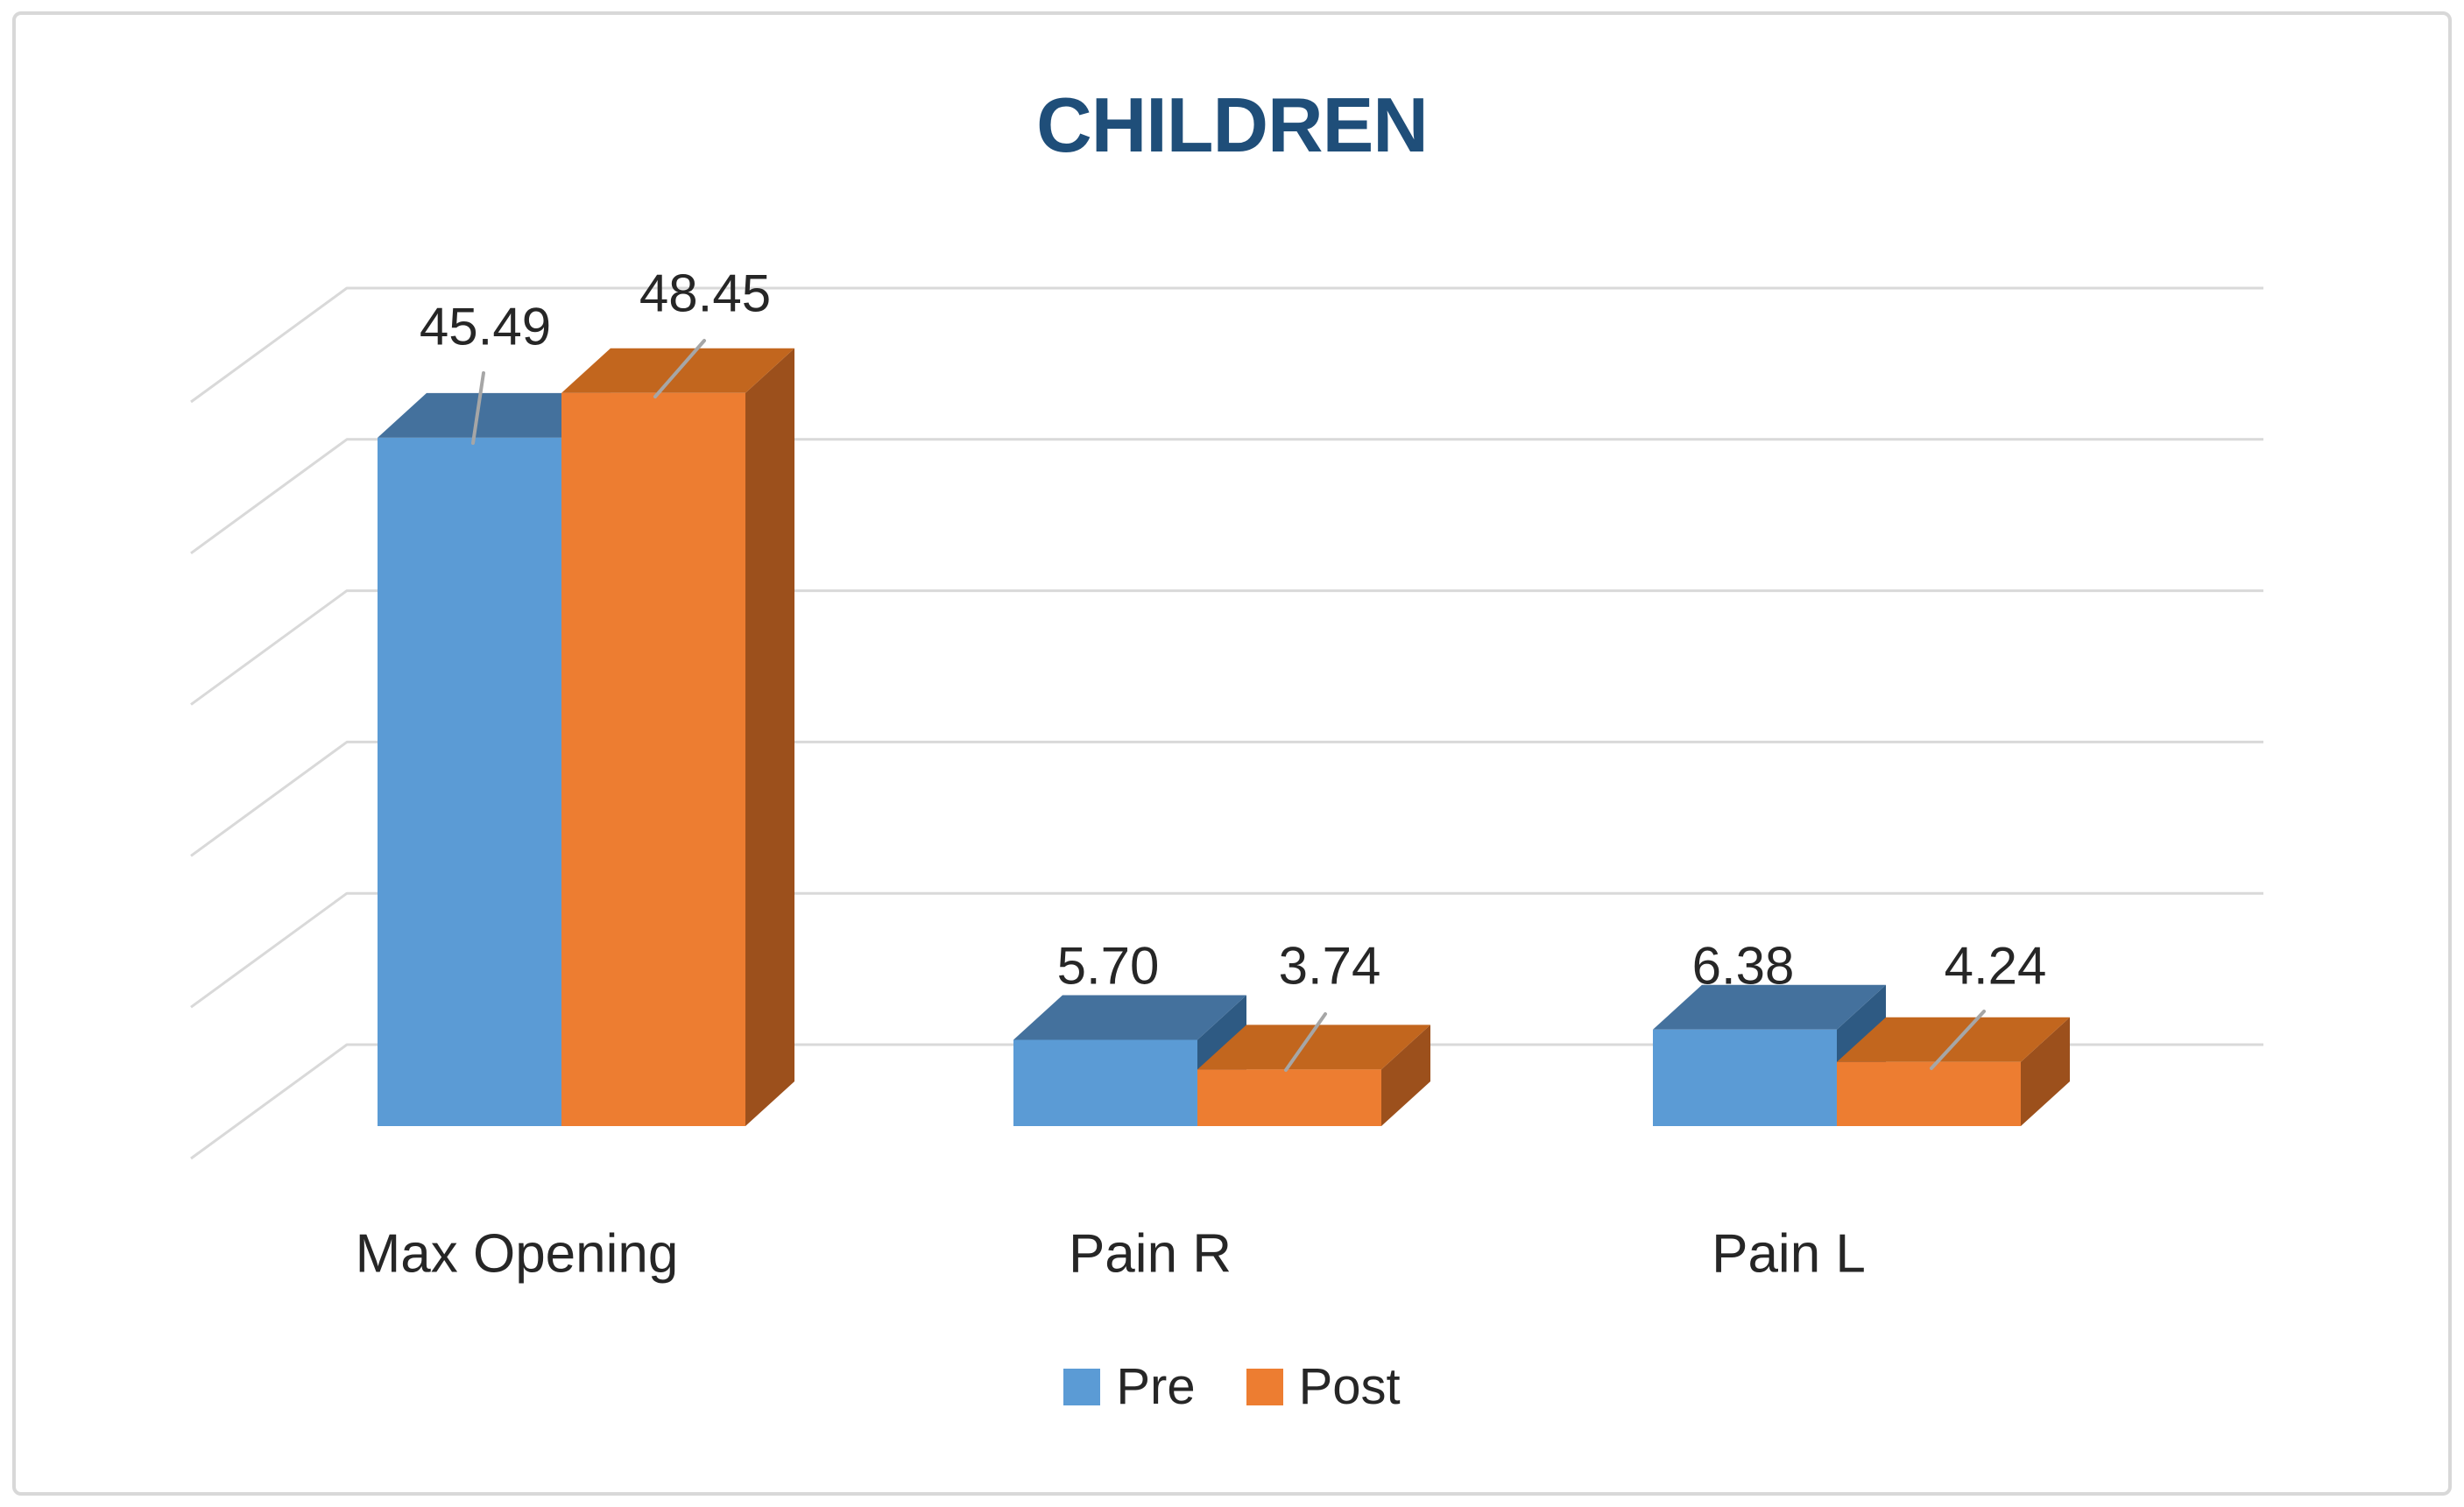 This screenshot has height=1507, width=2464. Describe the element at coordinates (1265, 1386) in the screenshot. I see `legend-swatch-post-icon` at that location.